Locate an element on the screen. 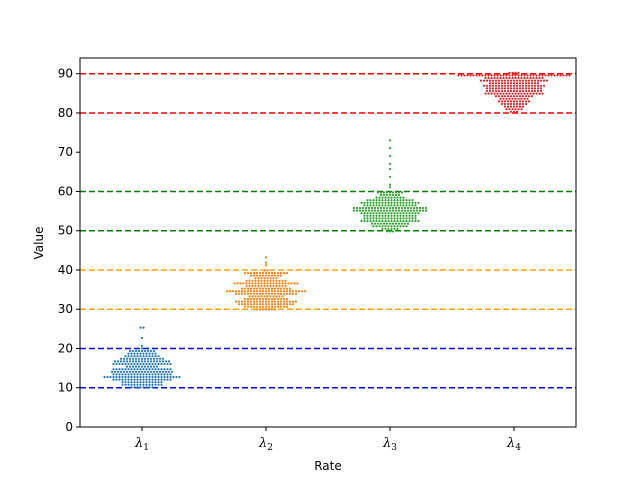  y-tick-label: 50 is located at coordinates (65, 231).